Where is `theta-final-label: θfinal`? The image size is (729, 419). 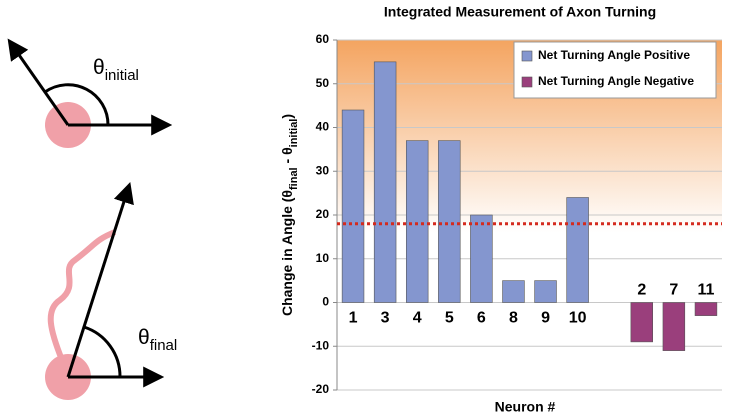 theta-final-label: θfinal is located at coordinates (157, 340).